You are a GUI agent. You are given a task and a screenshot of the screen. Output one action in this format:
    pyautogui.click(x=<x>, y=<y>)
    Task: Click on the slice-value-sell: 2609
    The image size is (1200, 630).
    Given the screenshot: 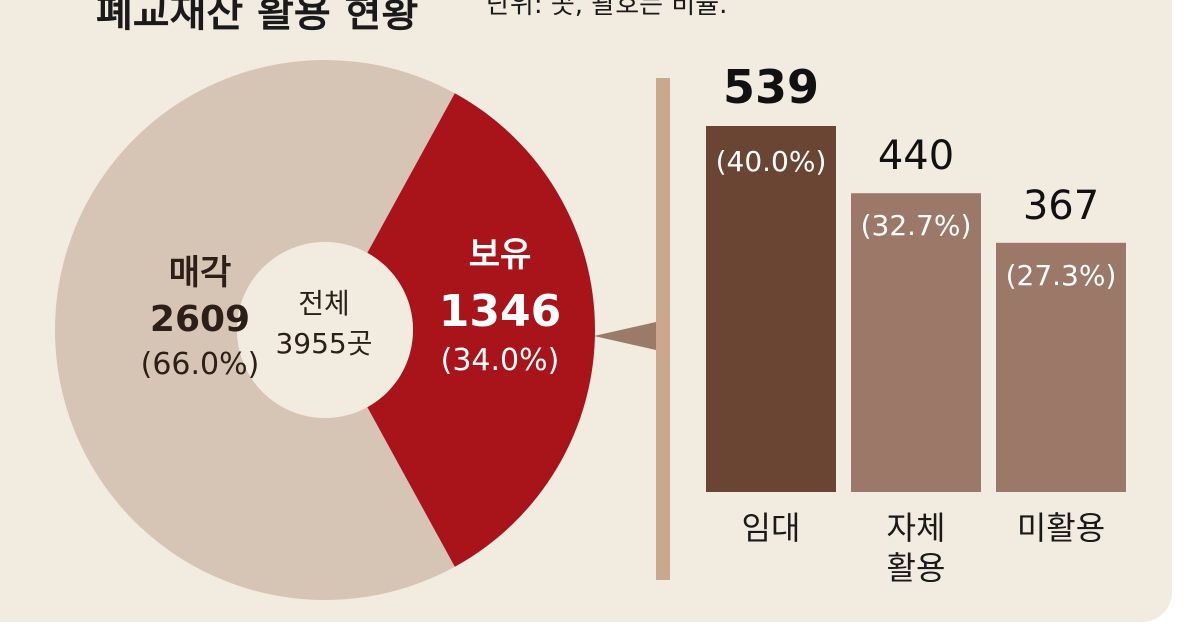 What is the action you would take?
    pyautogui.click(x=200, y=319)
    